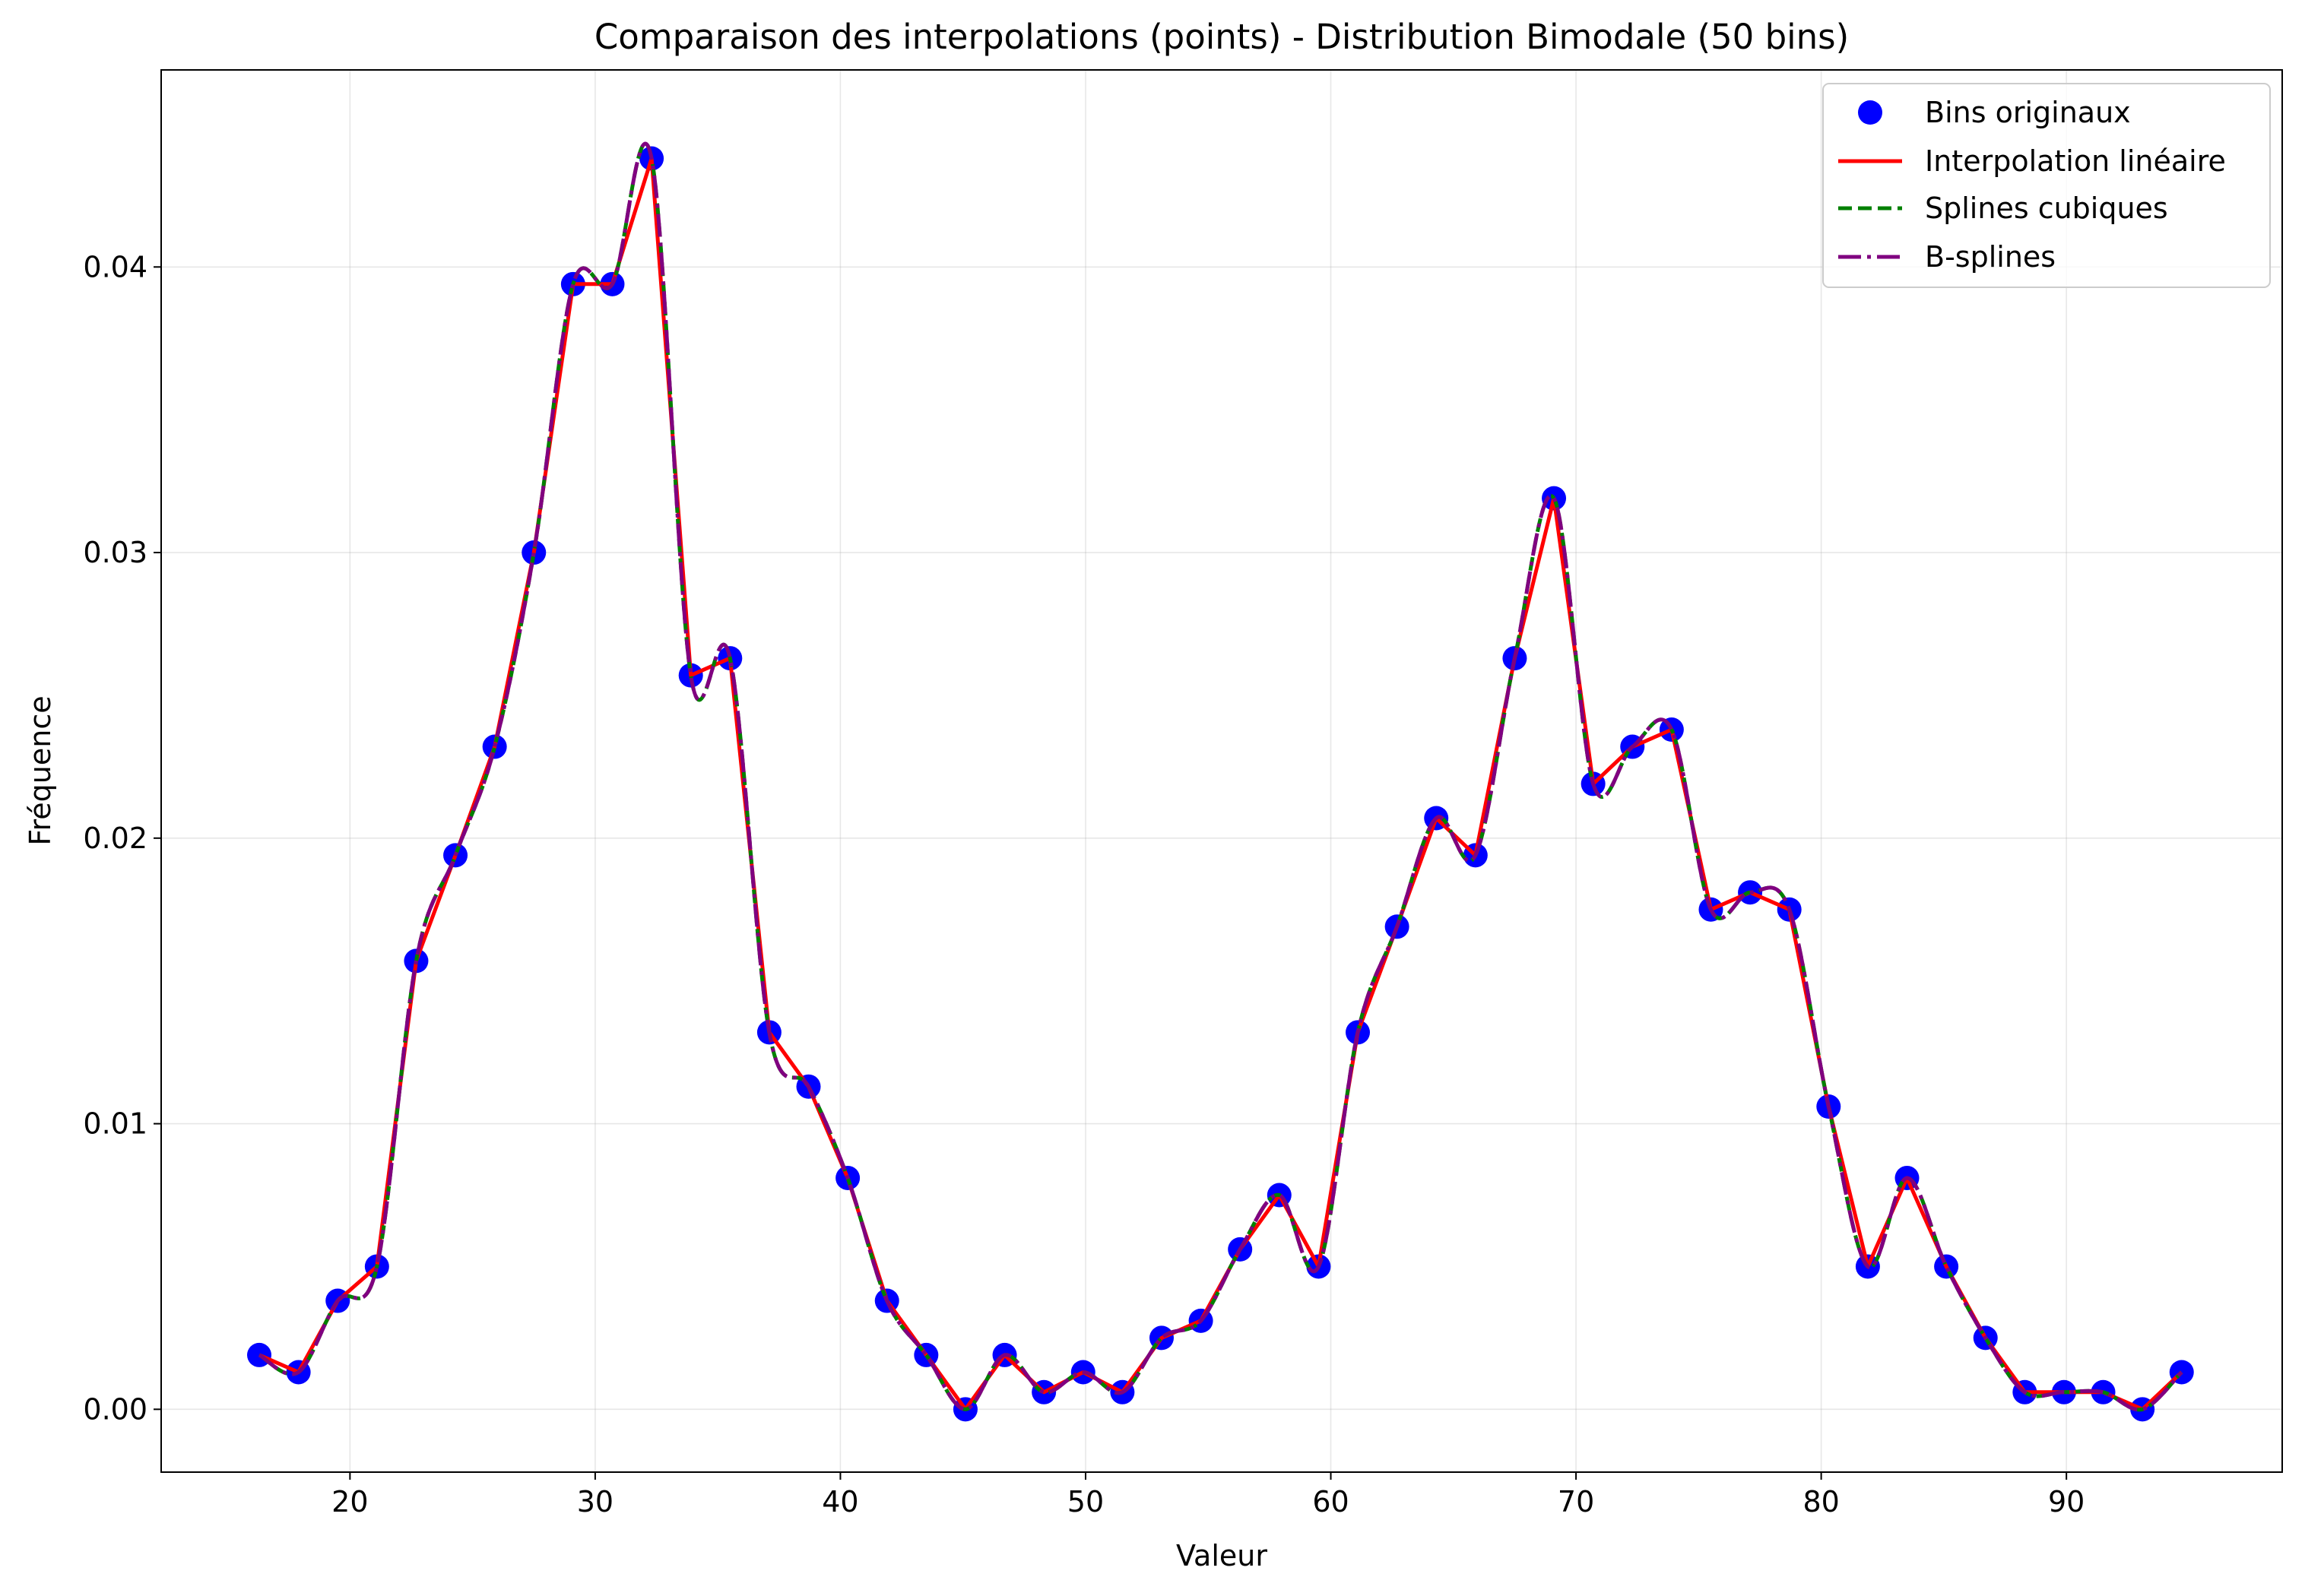 The width and height of the screenshot is (2305, 1596). Describe the element at coordinates (1576, 1502) in the screenshot. I see `x-tick-label: 70` at that location.